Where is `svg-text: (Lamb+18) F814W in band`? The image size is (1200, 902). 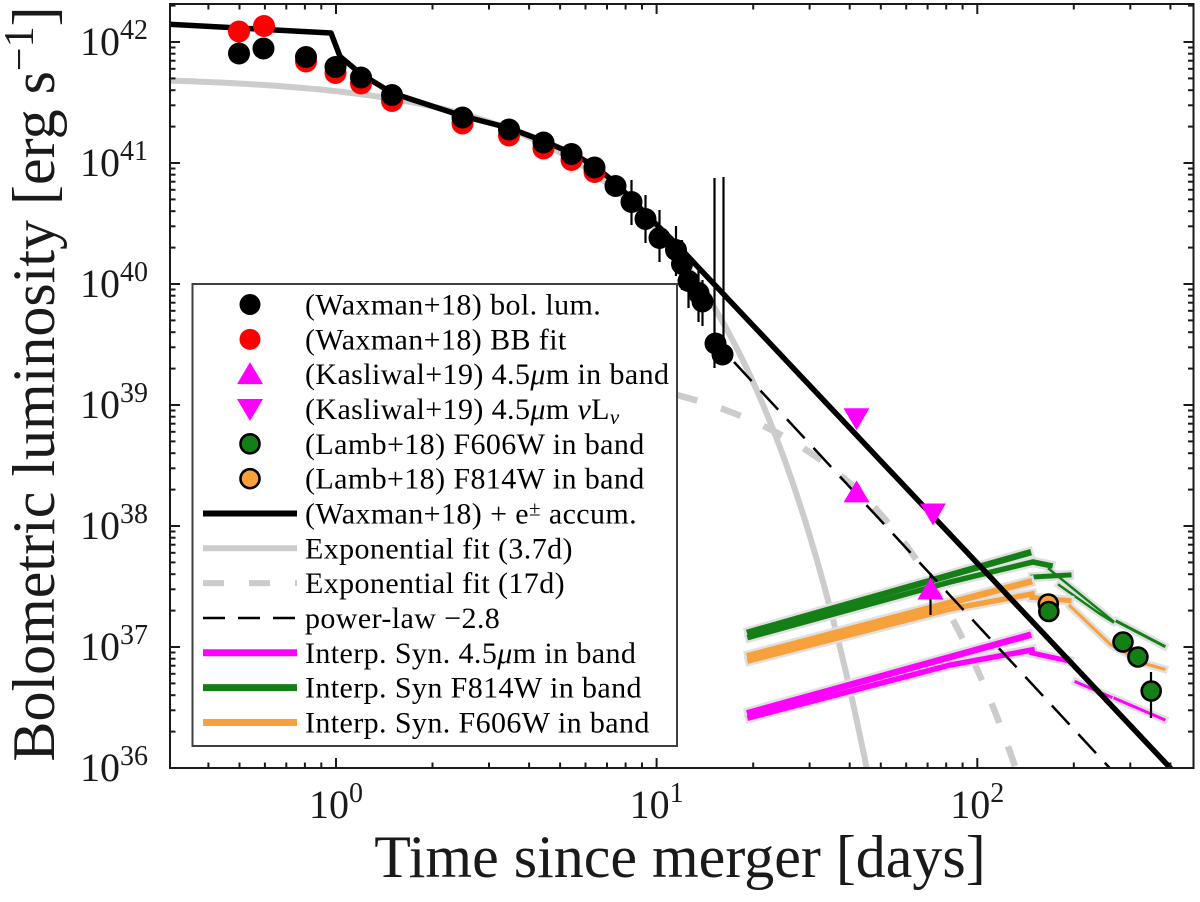
svg-text: (Lamb+18) F814W in band is located at coordinates (475, 479).